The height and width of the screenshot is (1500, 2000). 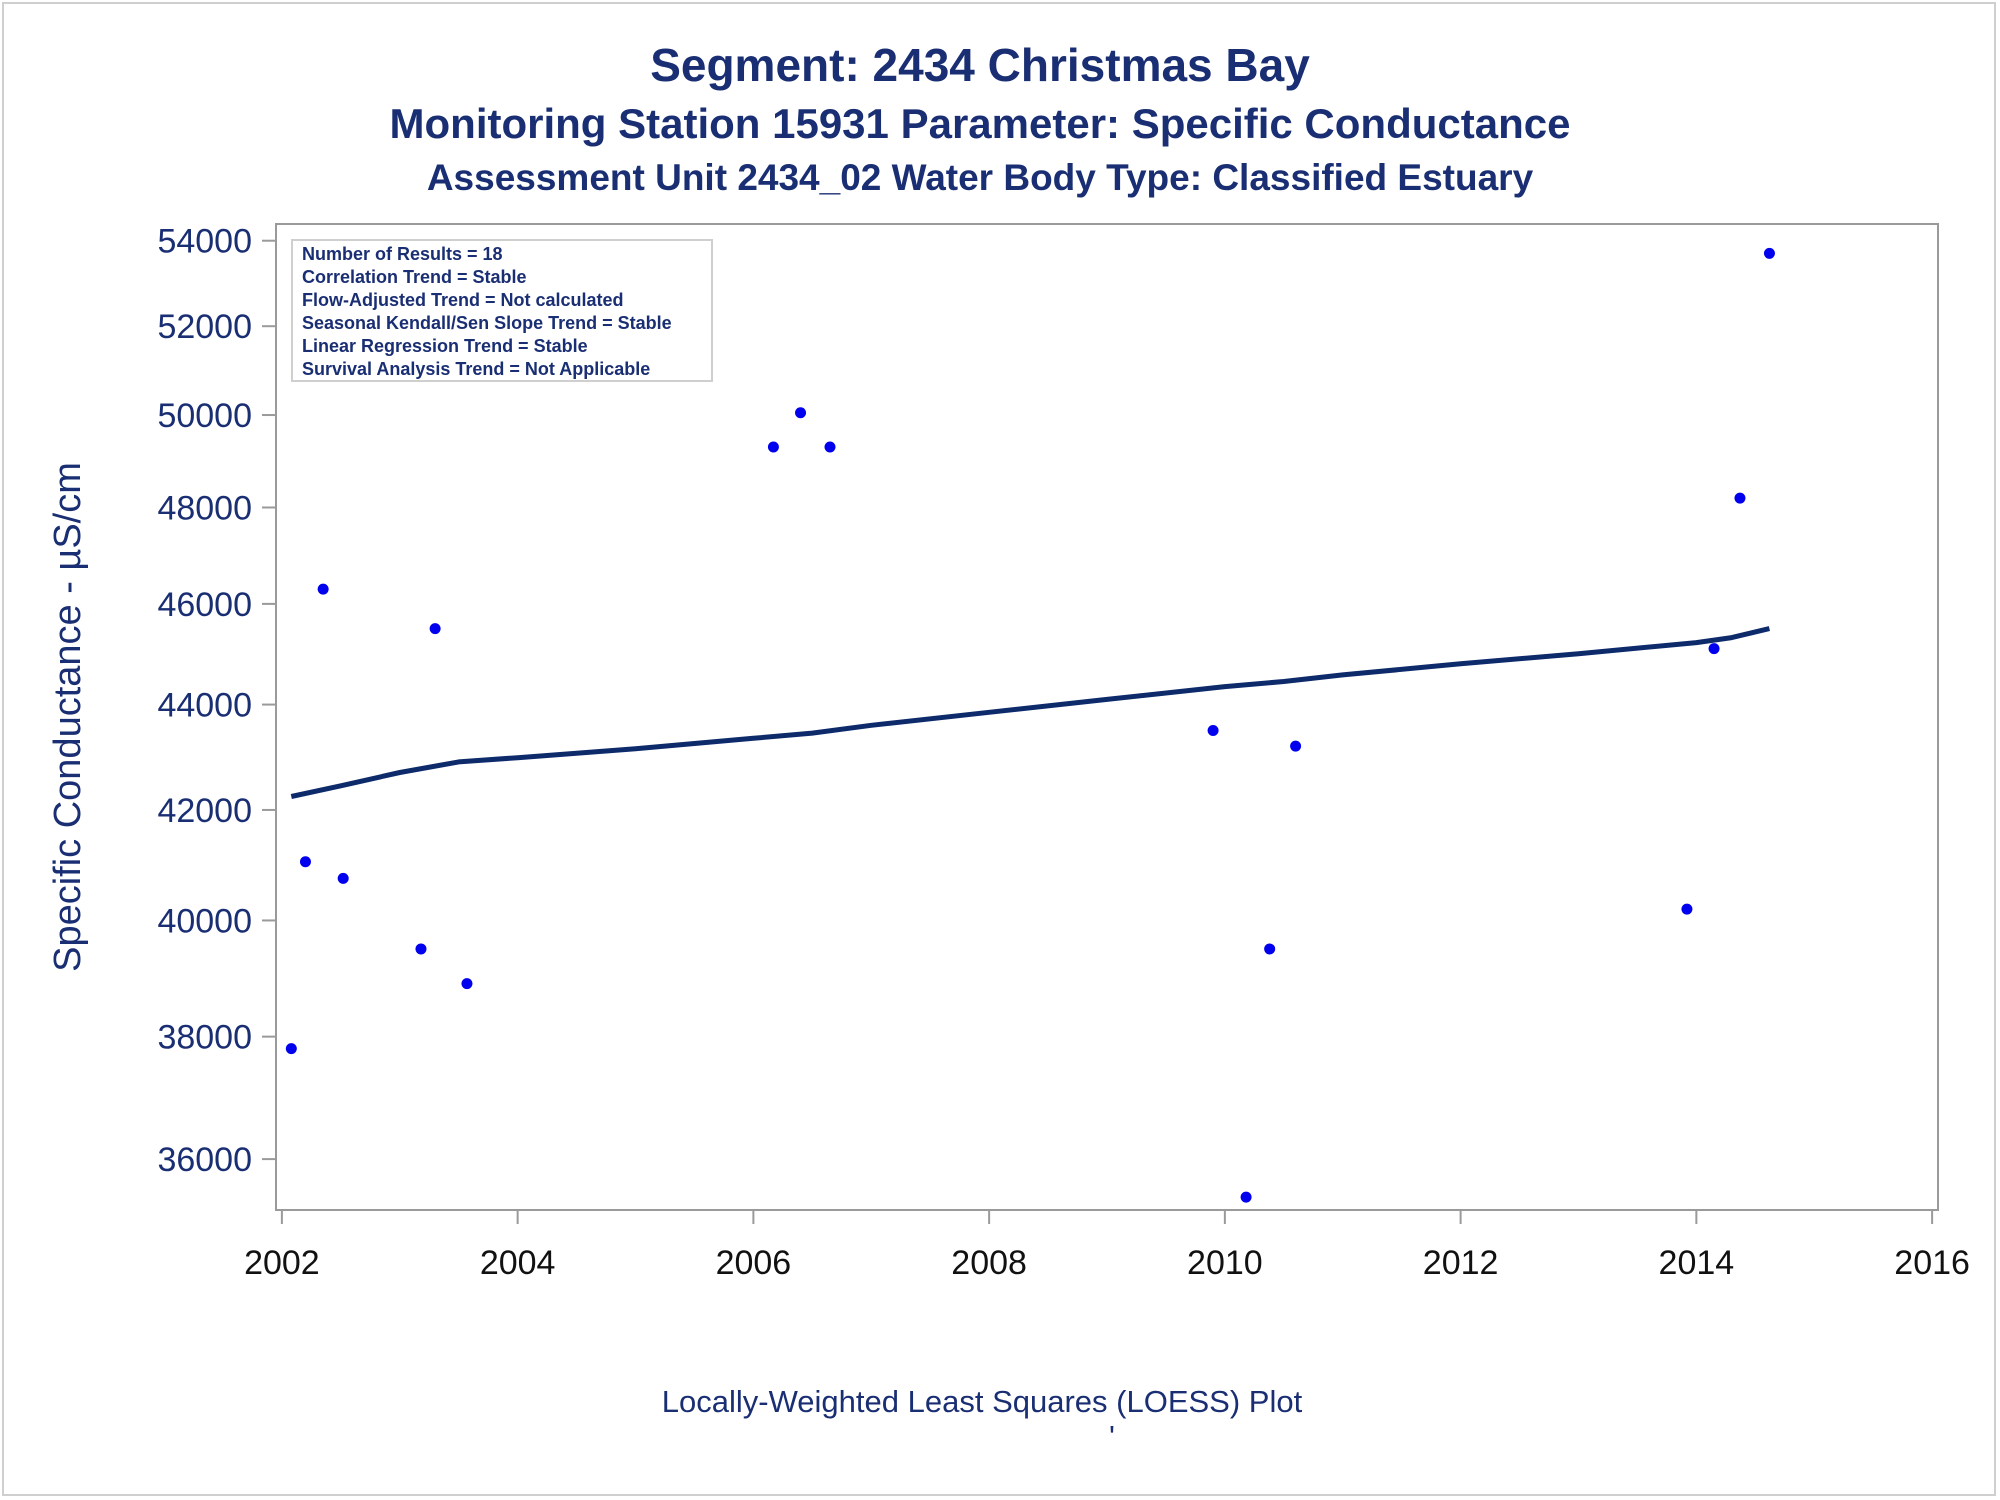 I want to click on stats-box-border, so click(x=502, y=310).